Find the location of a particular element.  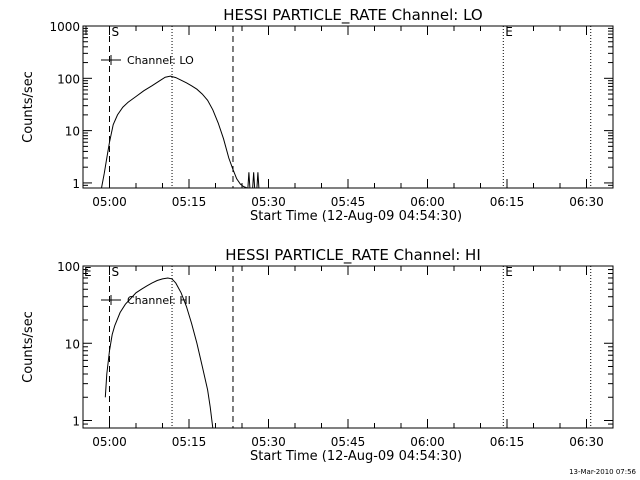

panel1-x-tick-label: 05:00 is located at coordinates (109, 202).